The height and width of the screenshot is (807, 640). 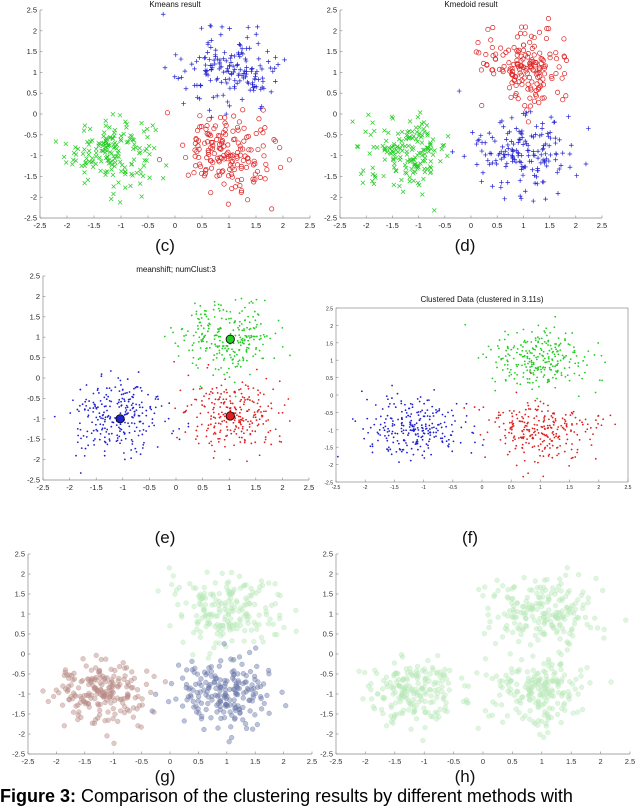 What do you see at coordinates (229, 225) in the screenshot?
I see `x-tick-label: 1` at bounding box center [229, 225].